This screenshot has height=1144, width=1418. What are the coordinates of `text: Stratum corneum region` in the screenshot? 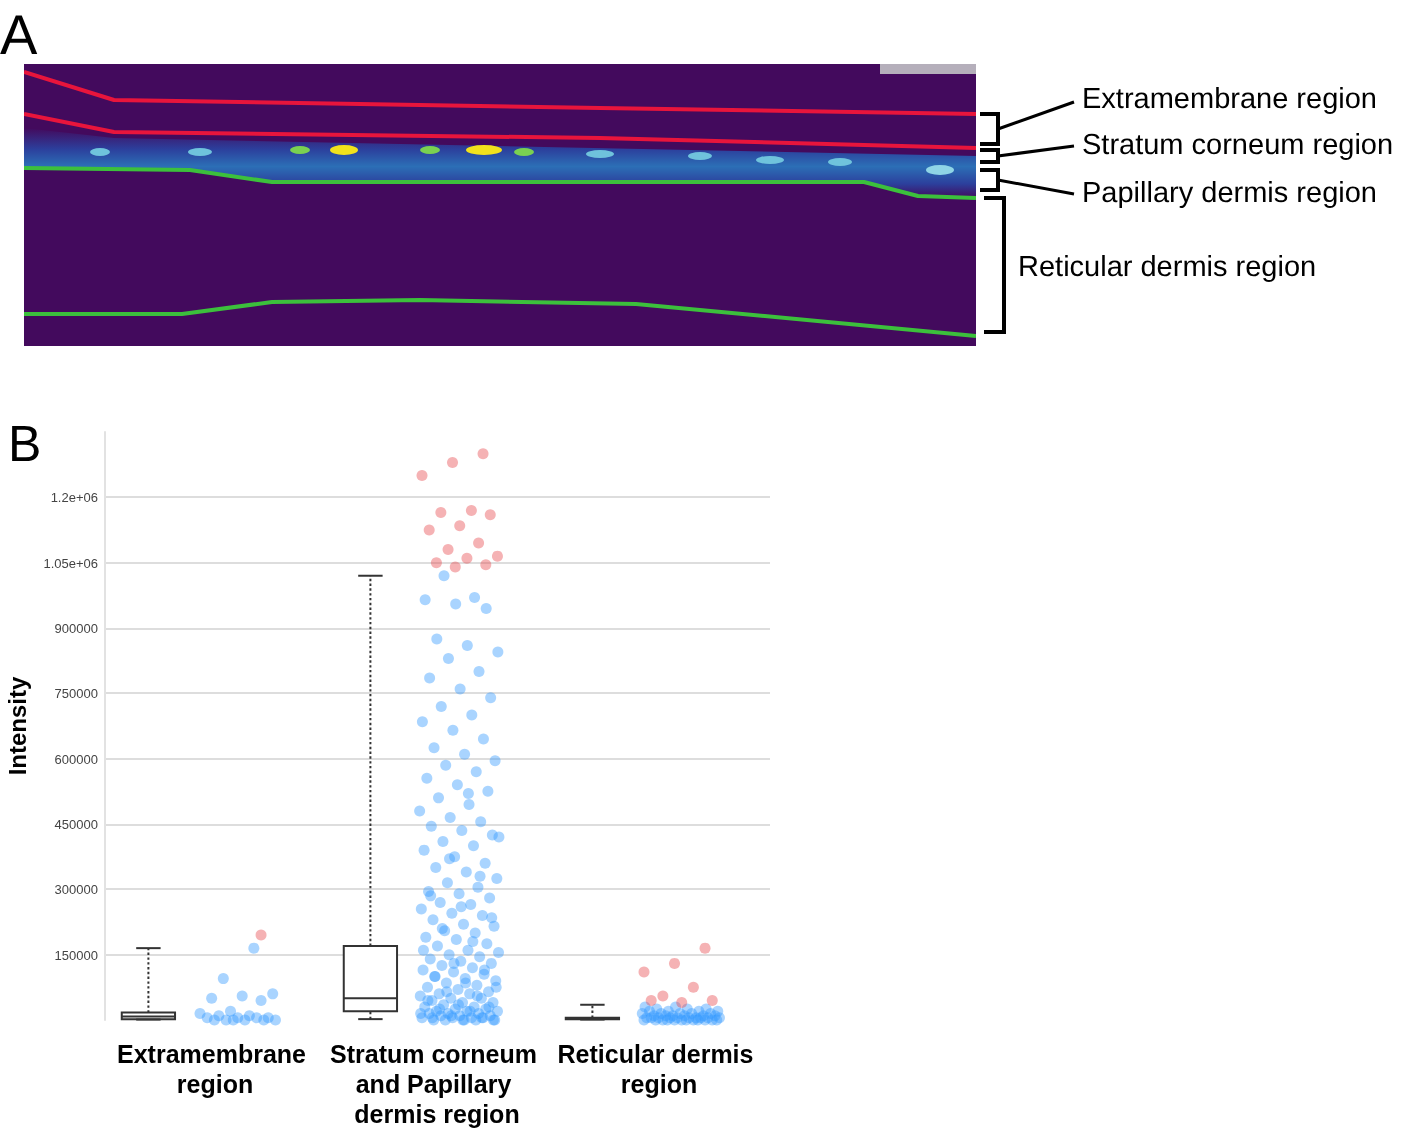 It's located at (1238, 146).